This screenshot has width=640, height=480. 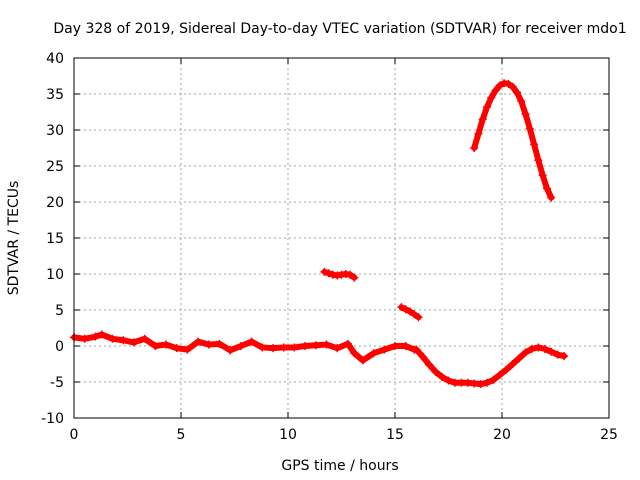 What do you see at coordinates (57, 383) in the screenshot?
I see `y-tick-label: -5` at bounding box center [57, 383].